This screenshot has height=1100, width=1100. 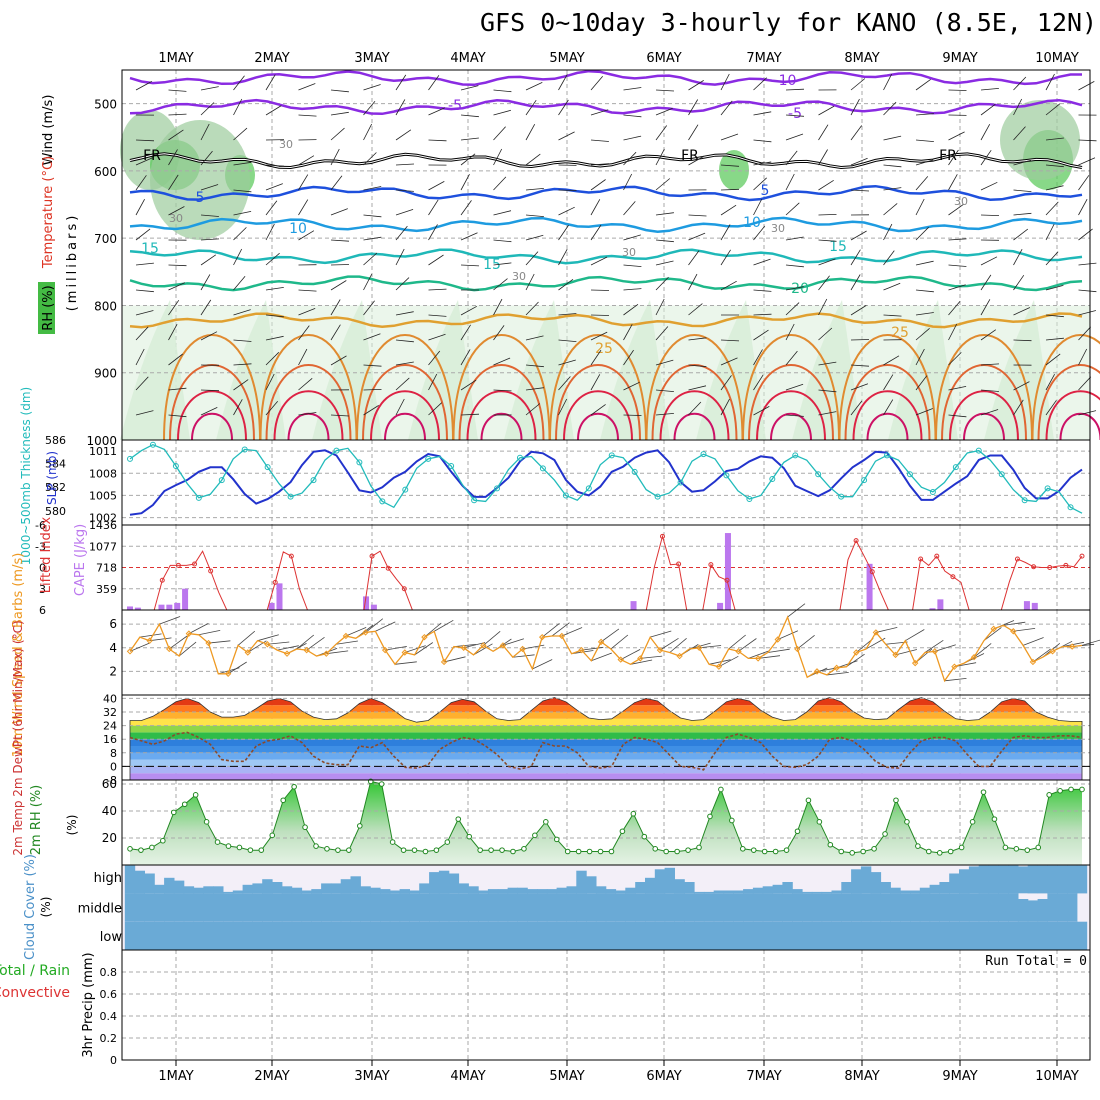 What do you see at coordinates (103, 546) in the screenshot?
I see `y-tick-cape: 1077` at bounding box center [103, 546].